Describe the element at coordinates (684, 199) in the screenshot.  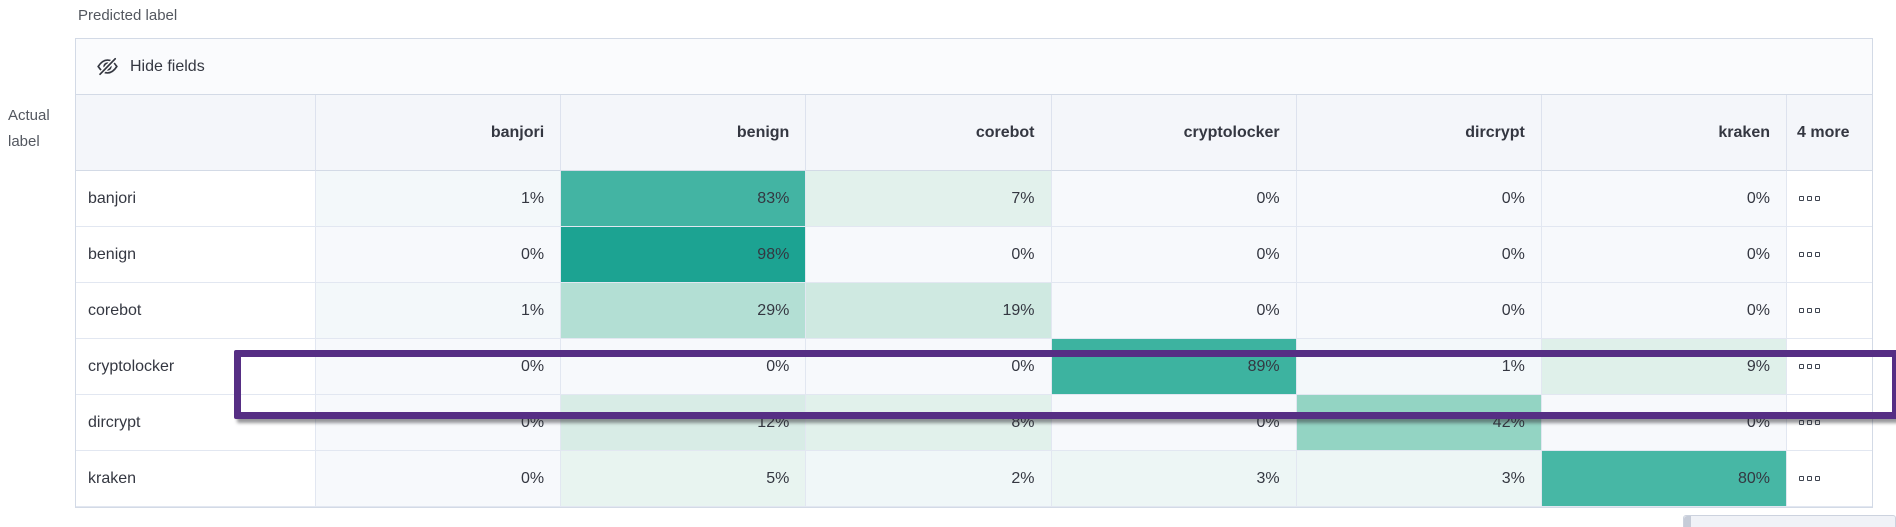
I see `matrix-cell: 83%` at that location.